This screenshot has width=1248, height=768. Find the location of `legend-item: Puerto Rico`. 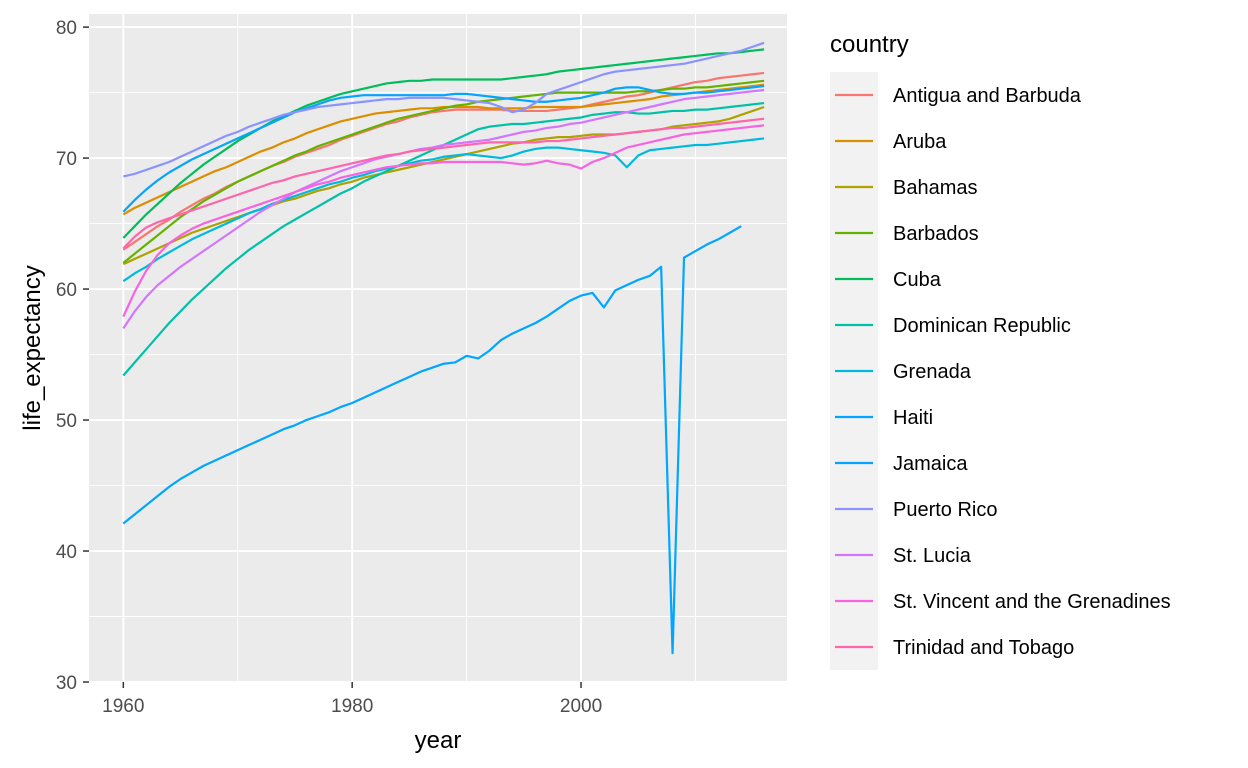

legend-item: Puerto Rico is located at coordinates (916, 510).